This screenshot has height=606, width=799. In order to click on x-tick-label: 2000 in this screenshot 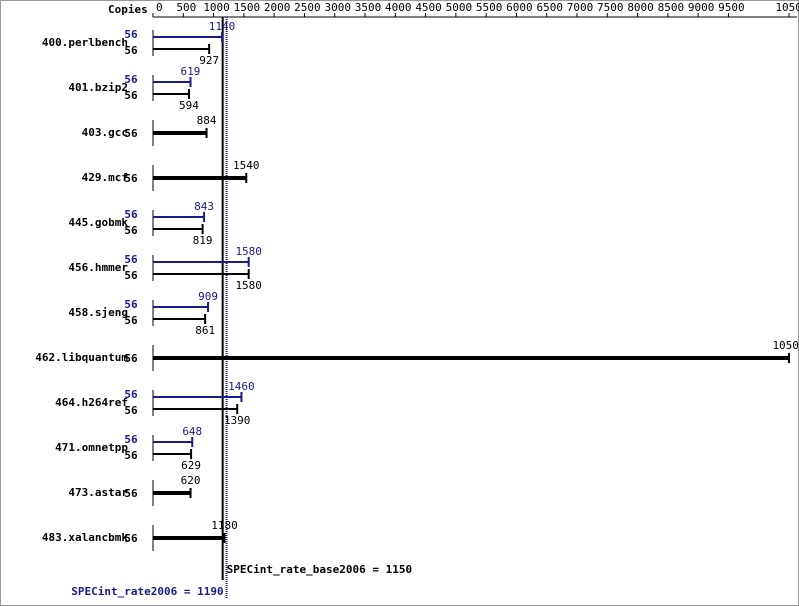, I will do `click(277, 7)`.